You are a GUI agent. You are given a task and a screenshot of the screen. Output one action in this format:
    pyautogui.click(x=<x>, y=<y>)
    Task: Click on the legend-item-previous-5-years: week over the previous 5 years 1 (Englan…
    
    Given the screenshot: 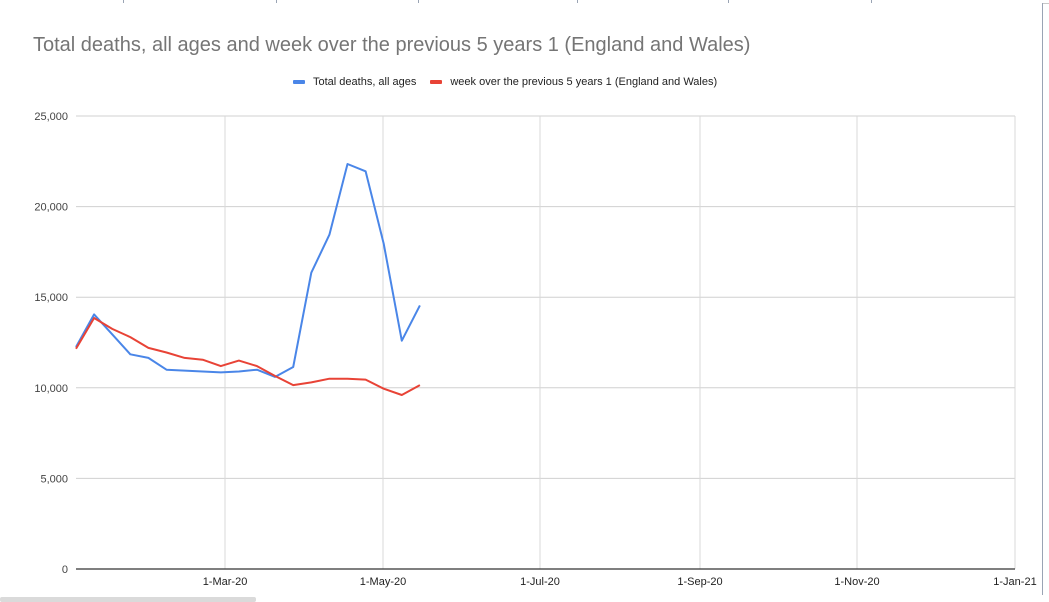 What is the action you would take?
    pyautogui.click(x=573, y=82)
    